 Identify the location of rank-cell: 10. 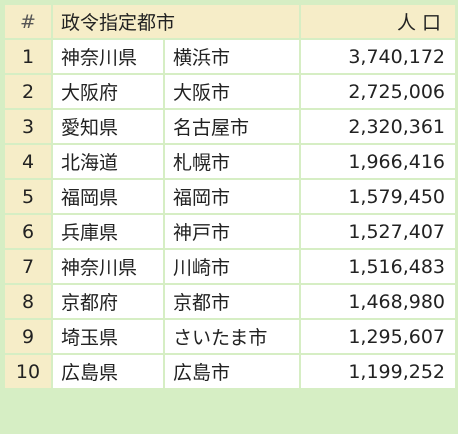
(28, 371).